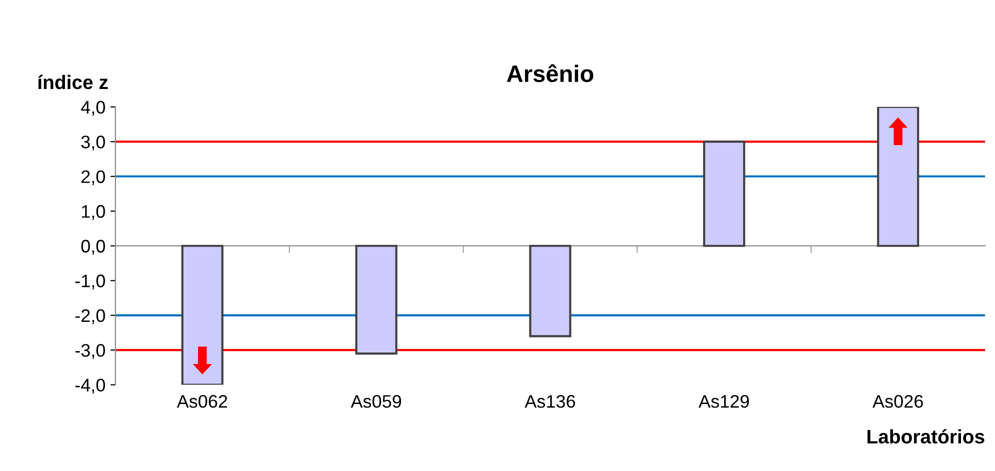 The image size is (995, 471). Describe the element at coordinates (90, 282) in the screenshot. I see `y-tick-label: -1,0` at that location.